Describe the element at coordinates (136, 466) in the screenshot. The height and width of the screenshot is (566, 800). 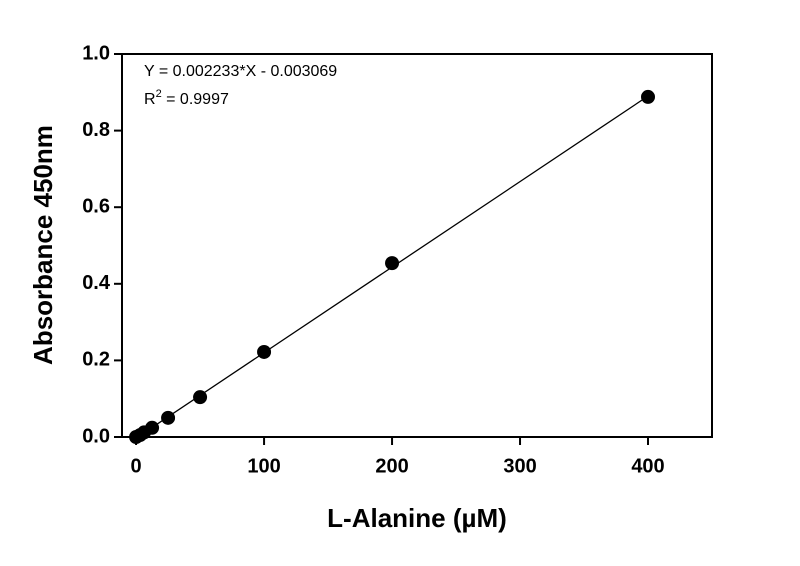
I see `x-tick-label: 0` at that location.